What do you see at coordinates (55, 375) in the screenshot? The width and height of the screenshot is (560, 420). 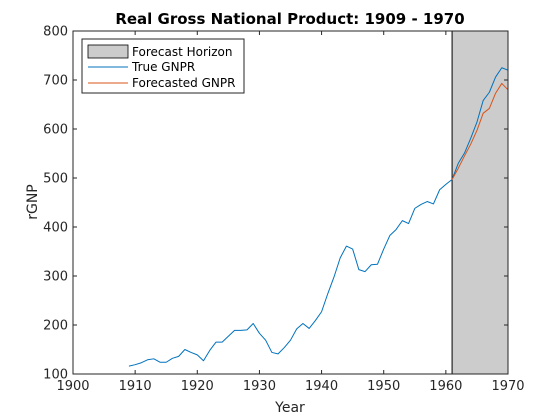 I see `y-tick-label: 100` at bounding box center [55, 375].